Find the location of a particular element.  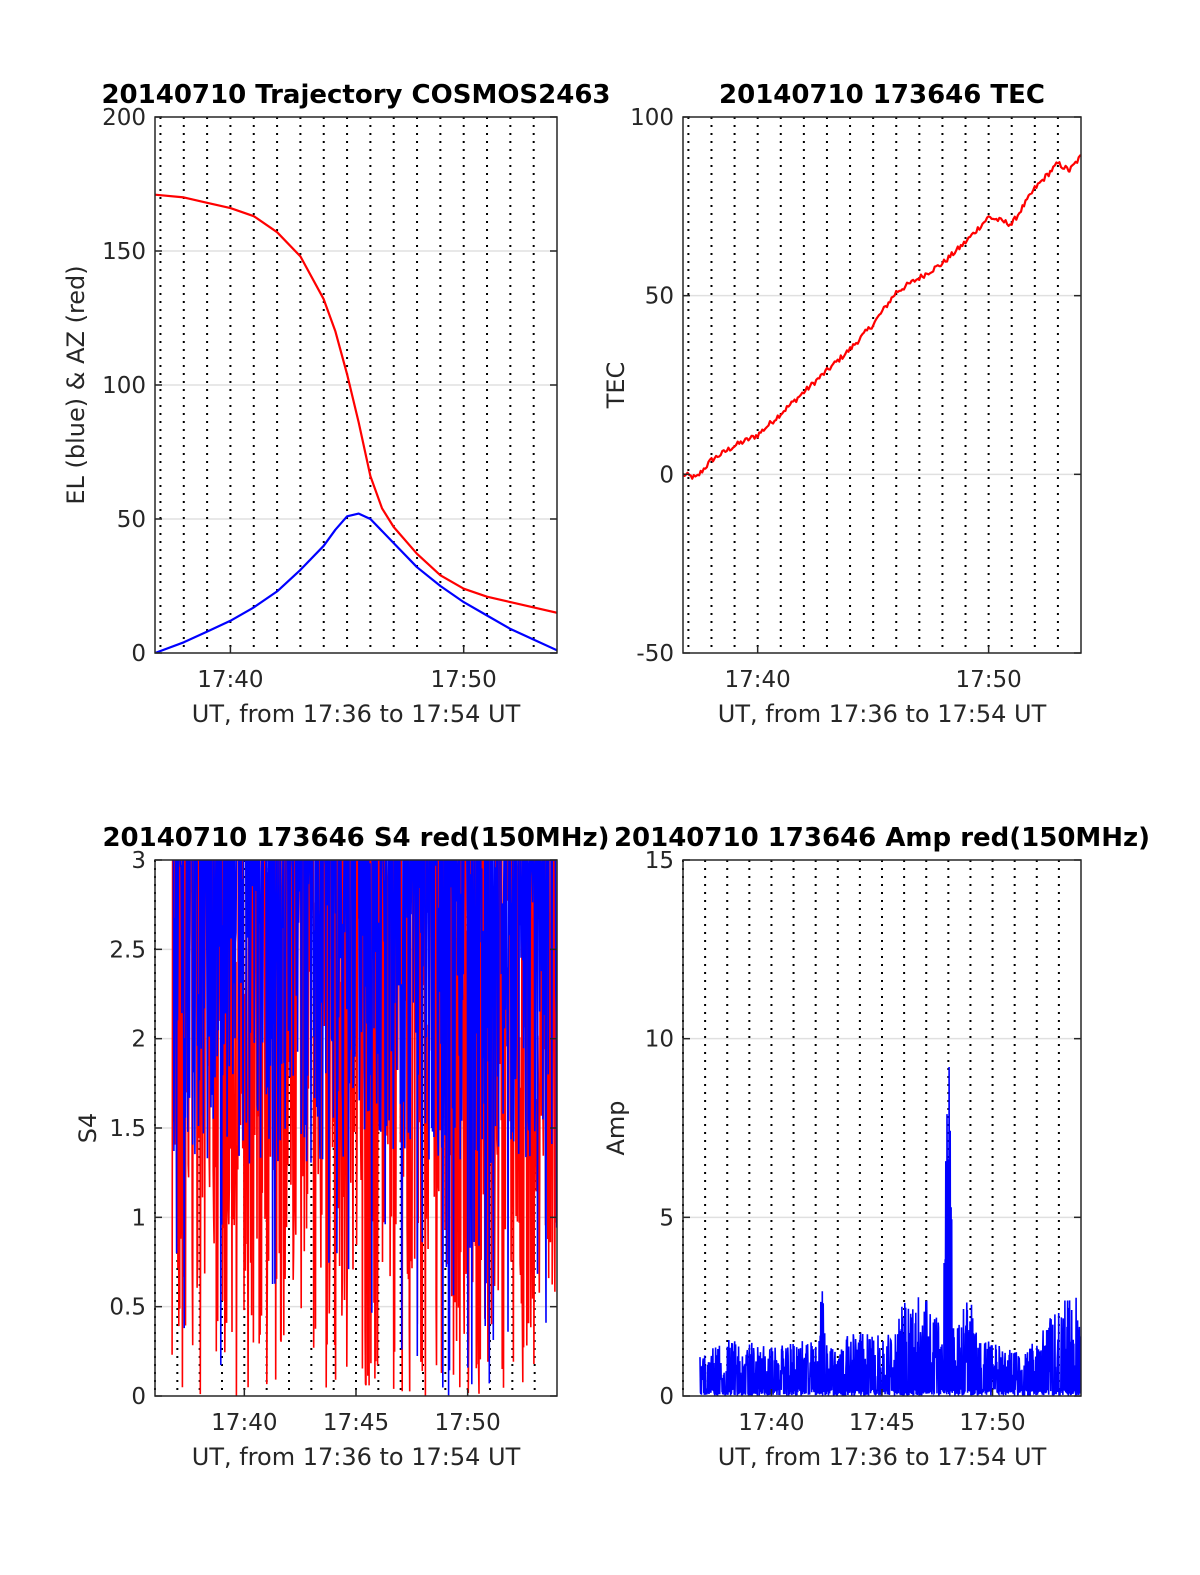

y-tick-label: 3 is located at coordinates (138, 861).